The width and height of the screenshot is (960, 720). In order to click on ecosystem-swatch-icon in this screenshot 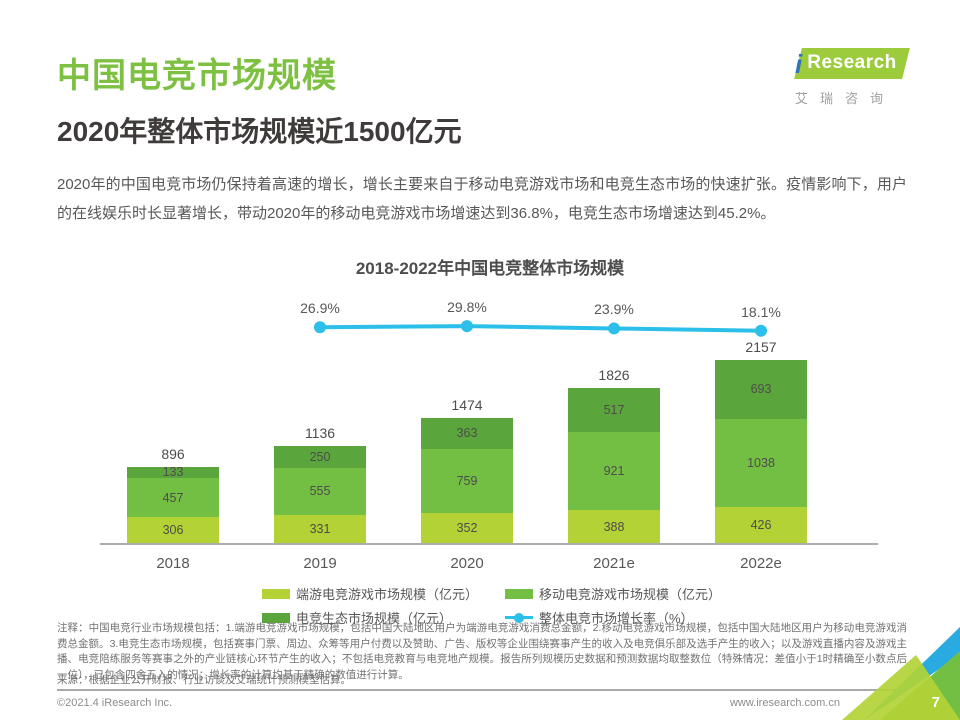, I will do `click(276, 617)`.